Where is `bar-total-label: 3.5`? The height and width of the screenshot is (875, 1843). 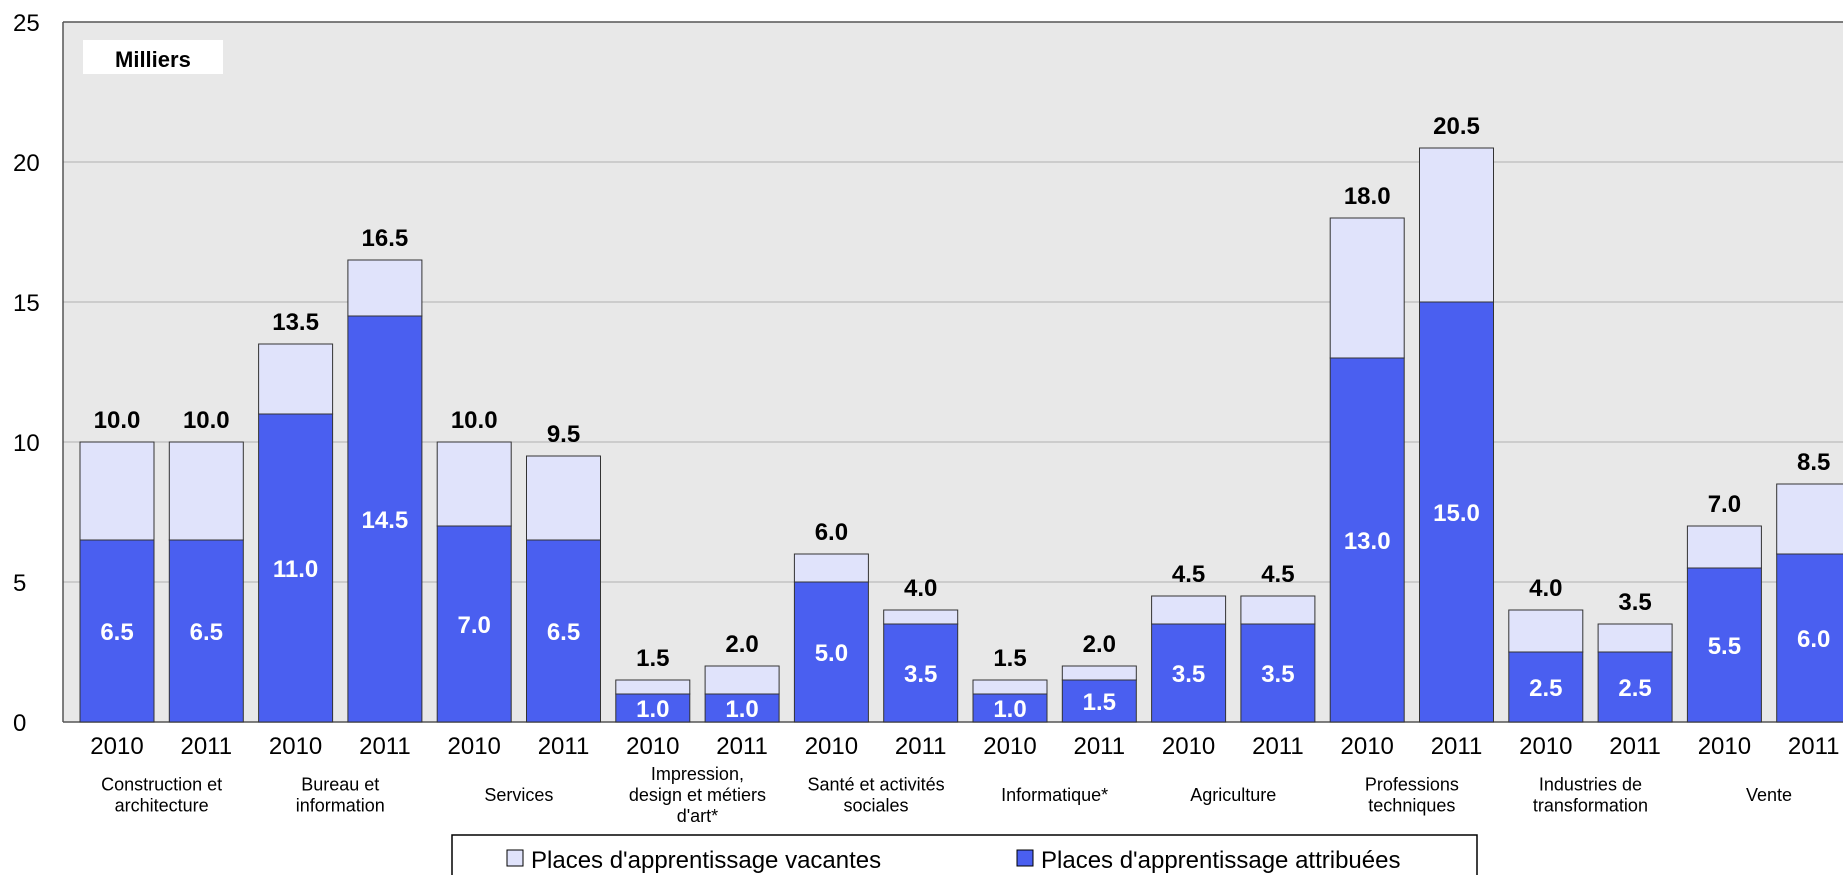 bar-total-label: 3.5 is located at coordinates (1634, 602).